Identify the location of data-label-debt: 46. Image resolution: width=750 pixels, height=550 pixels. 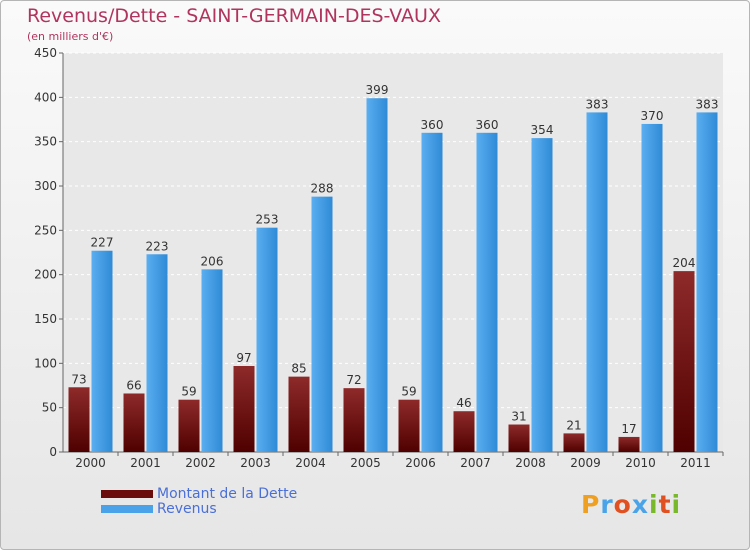
(463, 403).